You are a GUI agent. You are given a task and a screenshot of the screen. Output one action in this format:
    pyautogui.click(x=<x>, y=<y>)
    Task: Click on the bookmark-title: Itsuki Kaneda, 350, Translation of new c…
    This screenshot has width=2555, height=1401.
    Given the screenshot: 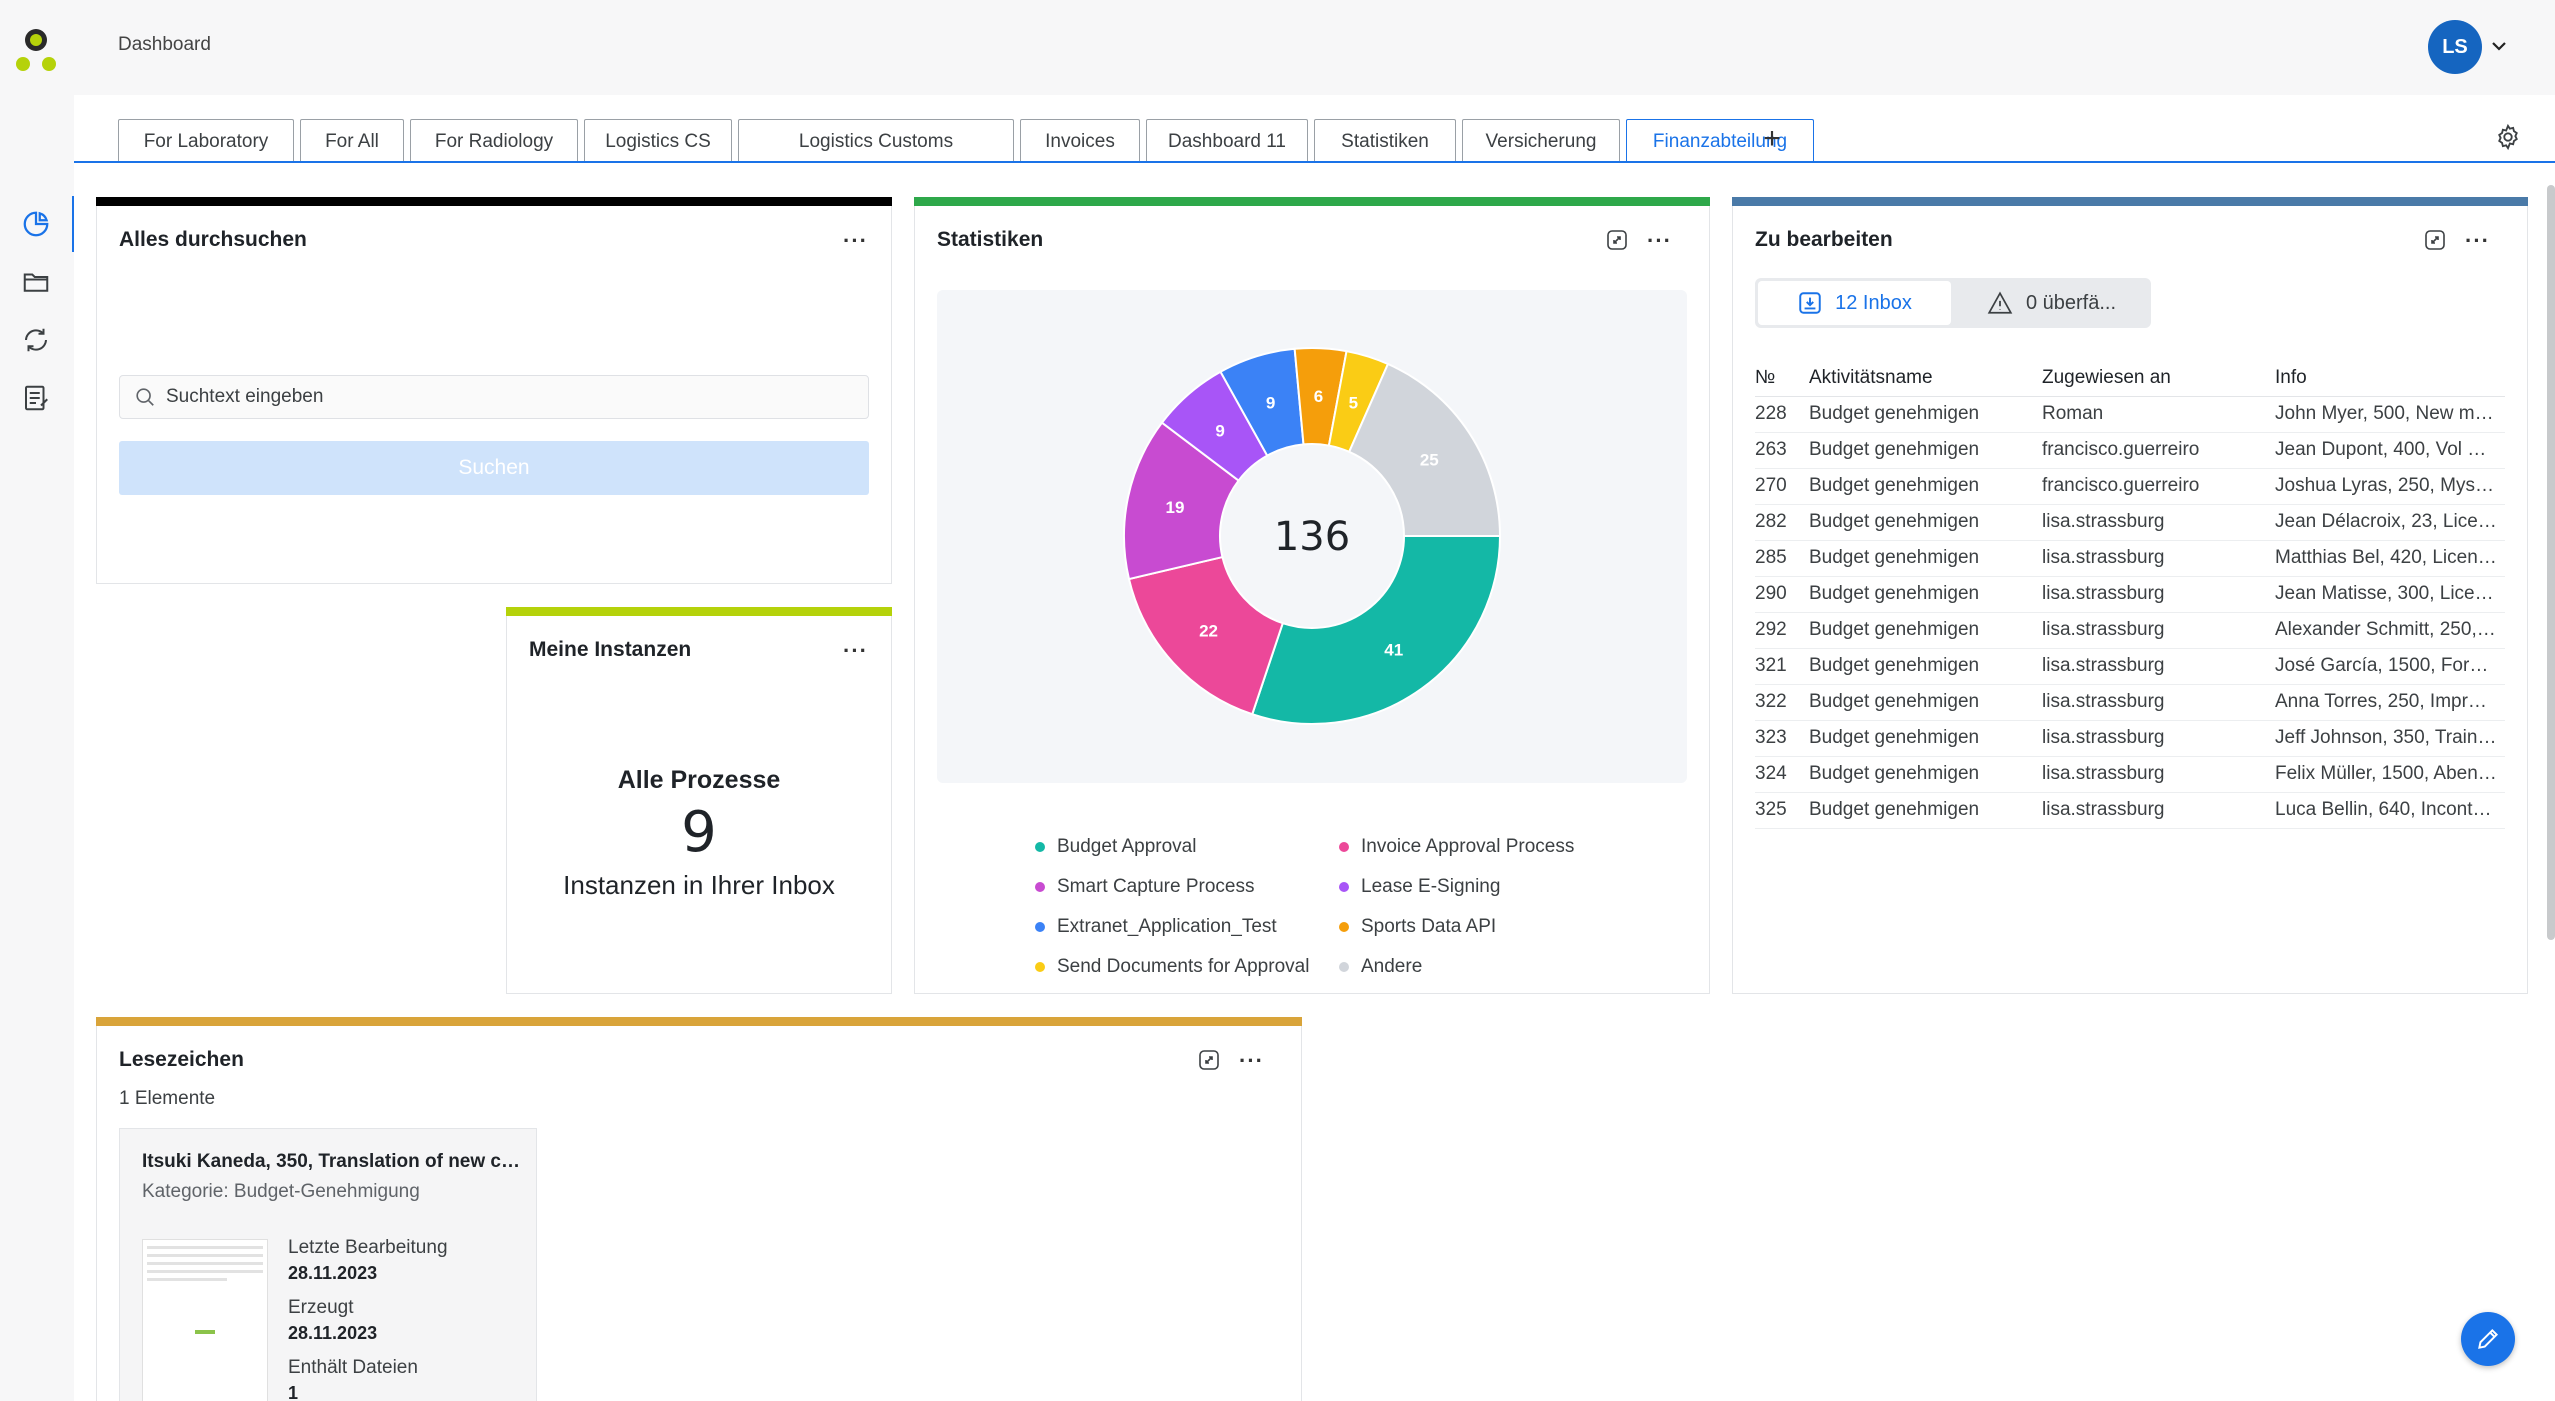 What is the action you would take?
    pyautogui.click(x=332, y=1161)
    